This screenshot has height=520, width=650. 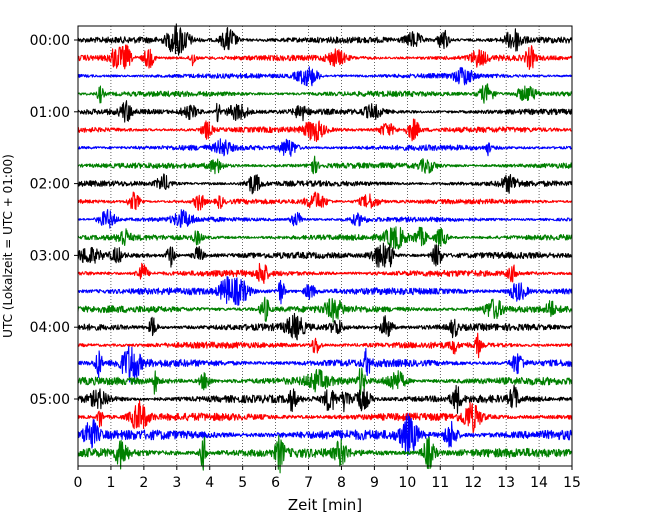 What do you see at coordinates (176, 483) in the screenshot?
I see `x-tick-label: 3` at bounding box center [176, 483].